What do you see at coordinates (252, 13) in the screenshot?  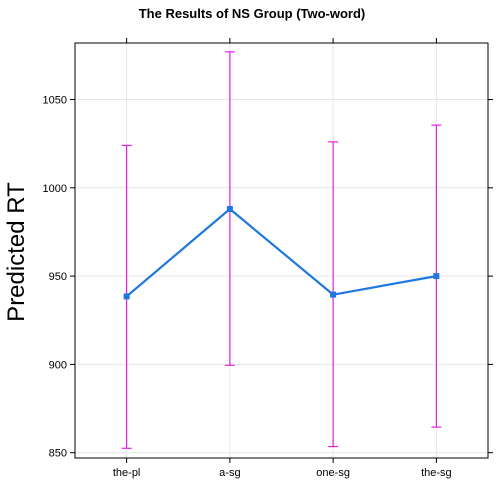 I see `chart-title: The Results of NS Group (Two-word)` at bounding box center [252, 13].